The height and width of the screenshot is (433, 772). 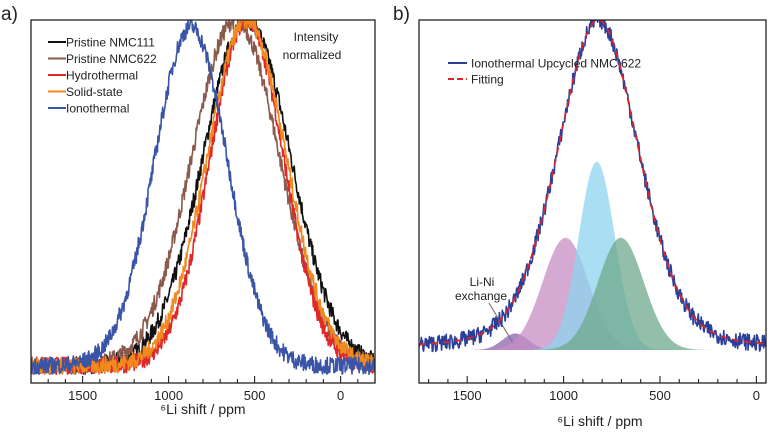 I want to click on legend-entry: Pristine NMC622, so click(x=111, y=59).